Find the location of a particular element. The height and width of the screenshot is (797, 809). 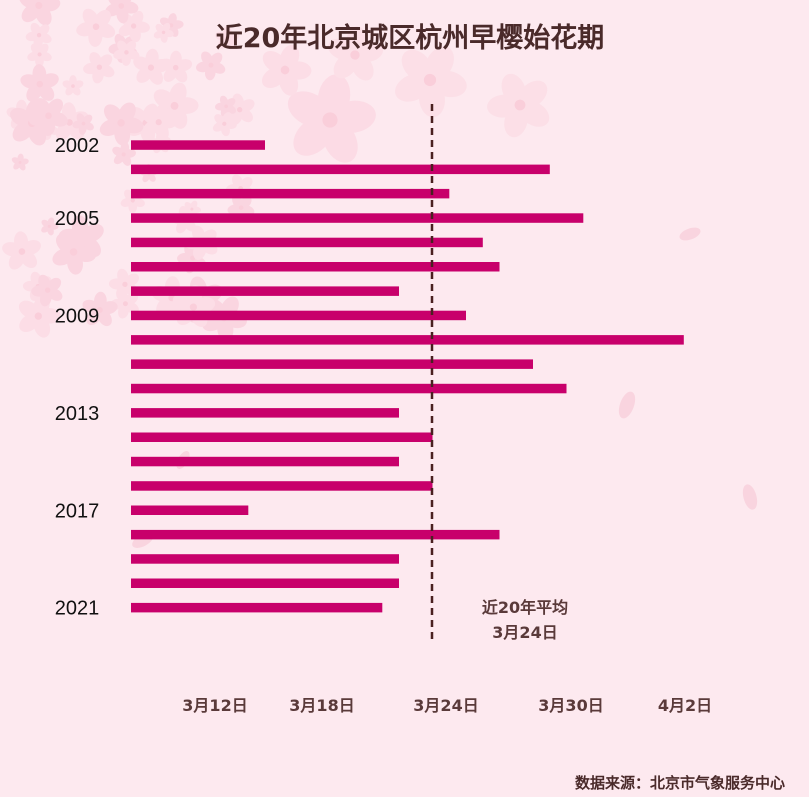

bar-2018 is located at coordinates (315, 534).